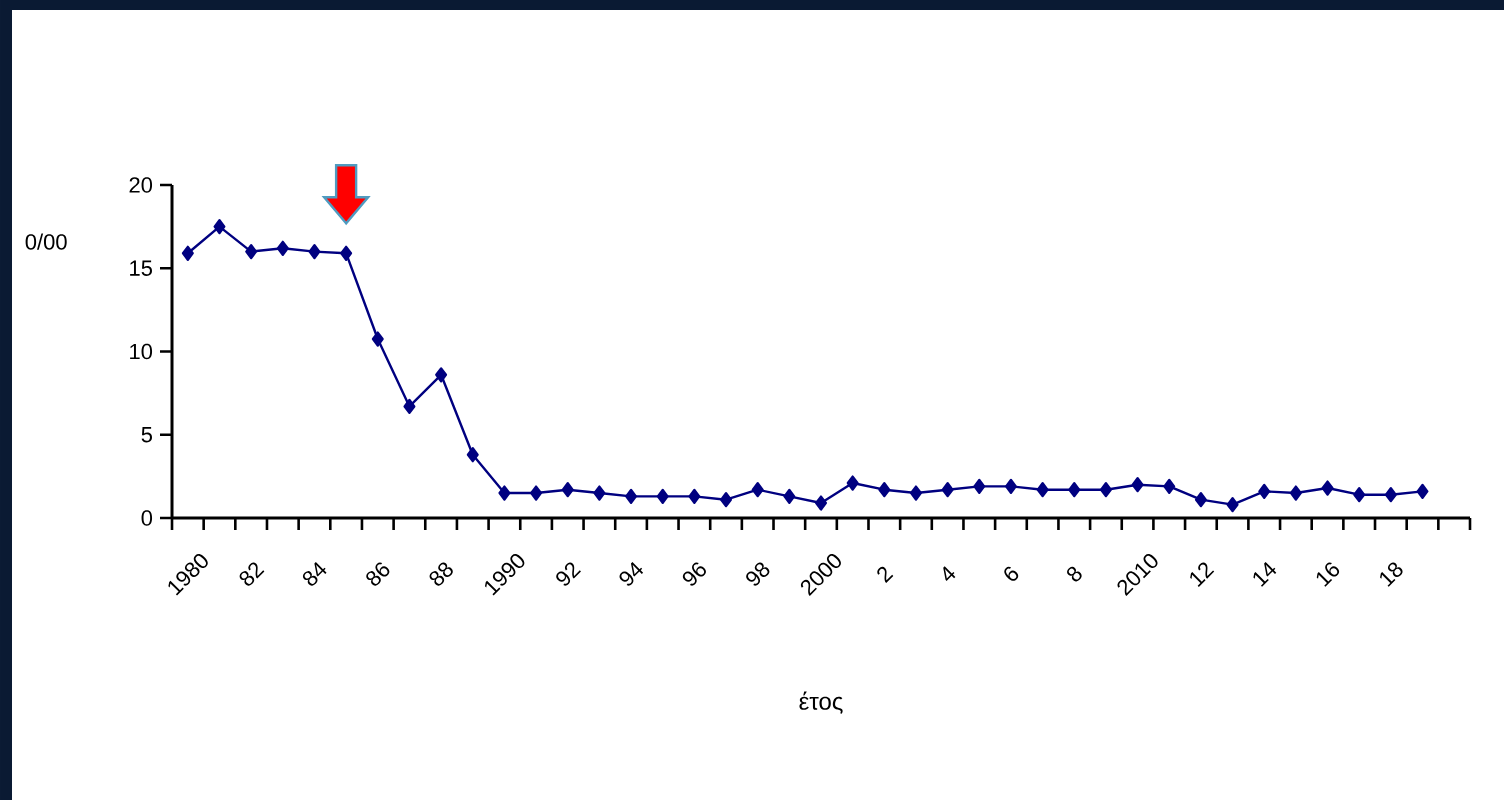 This screenshot has width=1504, height=800. Describe the element at coordinates (1202, 574) in the screenshot. I see `x-tick-label: 12` at that location.